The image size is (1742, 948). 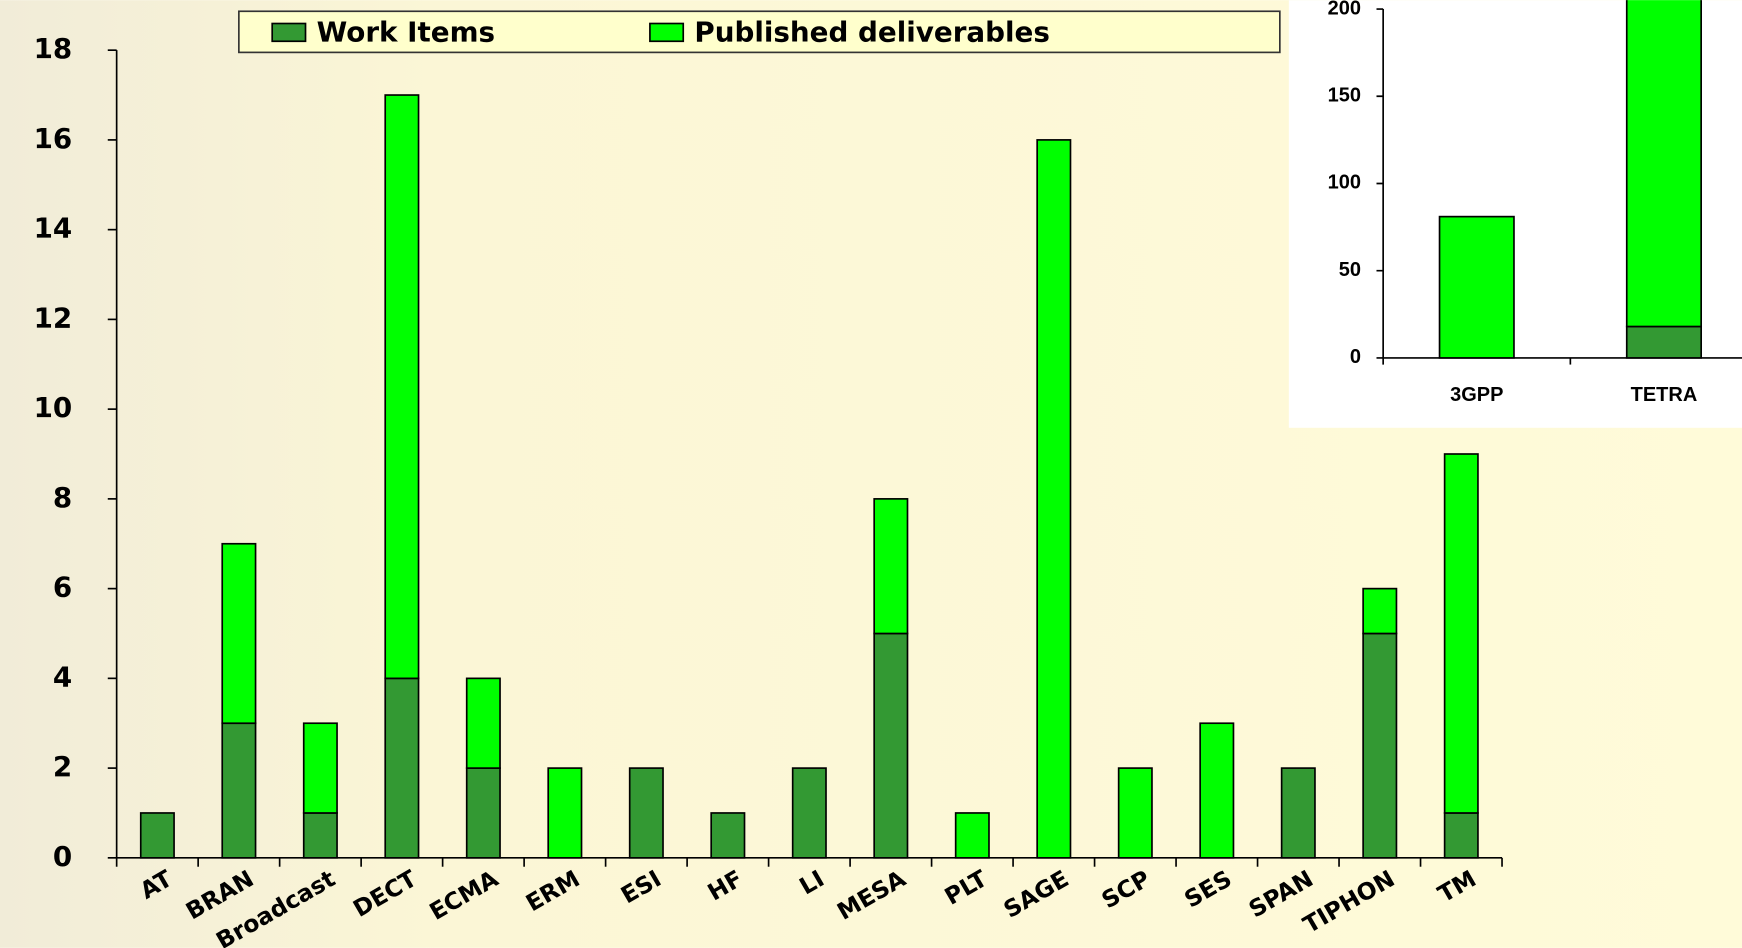 What do you see at coordinates (1476, 395) in the screenshot?
I see `x-tick-label: 3GPP` at bounding box center [1476, 395].